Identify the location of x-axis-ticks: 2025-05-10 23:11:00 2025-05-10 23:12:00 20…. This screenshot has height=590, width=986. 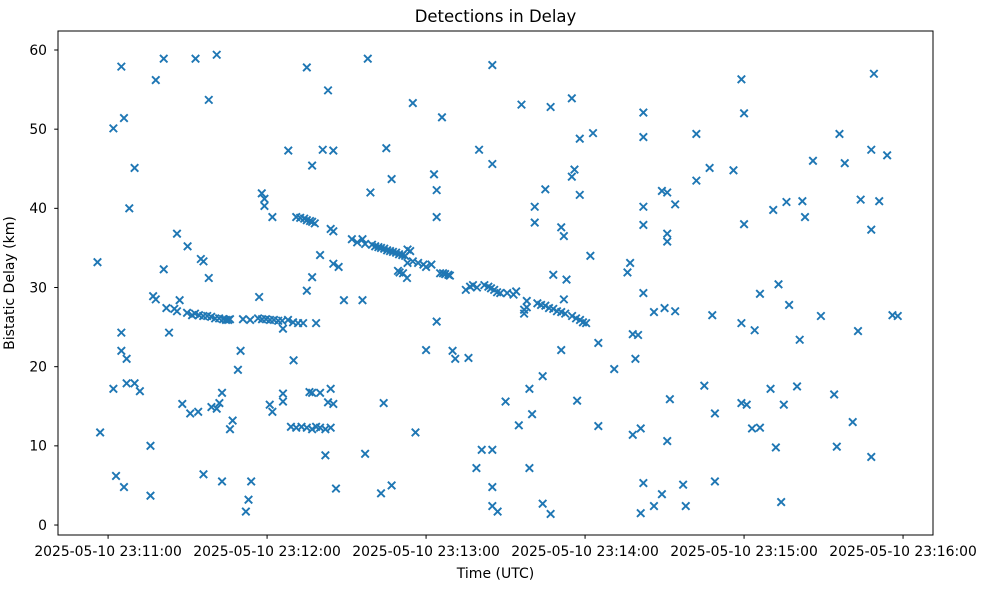
(505, 547).